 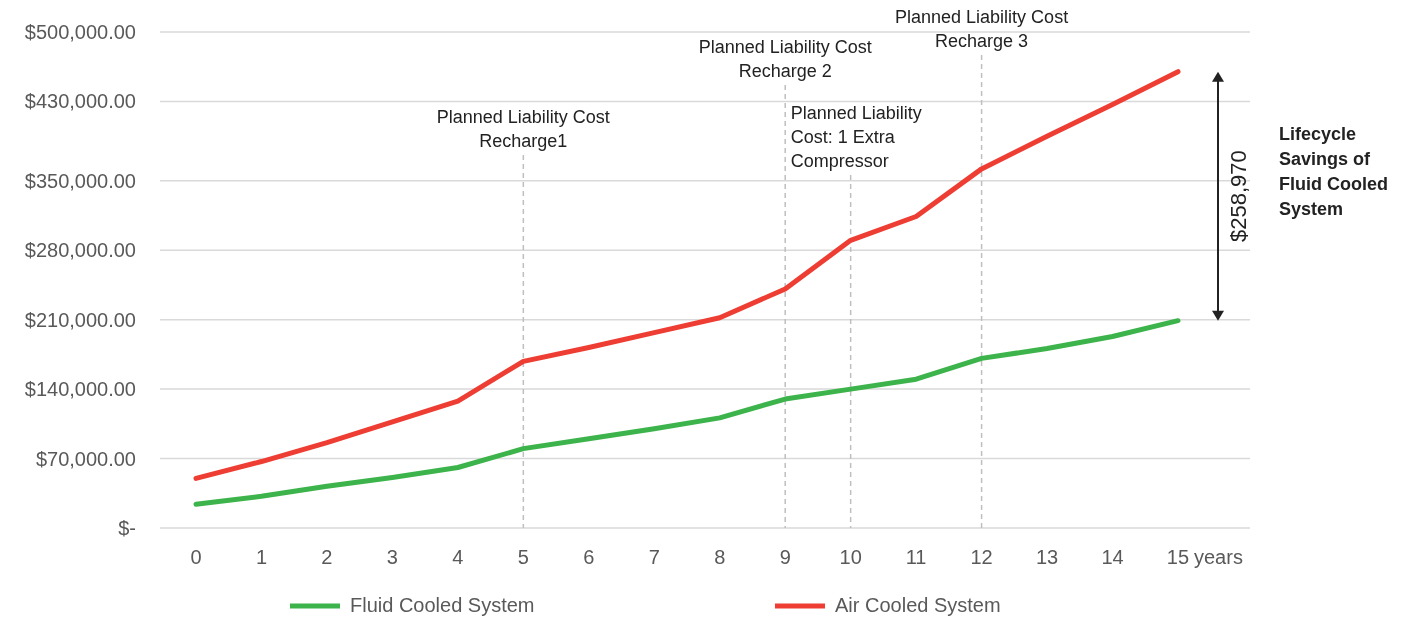 What do you see at coordinates (458, 557) in the screenshot?
I see `x-tick-label: 4` at bounding box center [458, 557].